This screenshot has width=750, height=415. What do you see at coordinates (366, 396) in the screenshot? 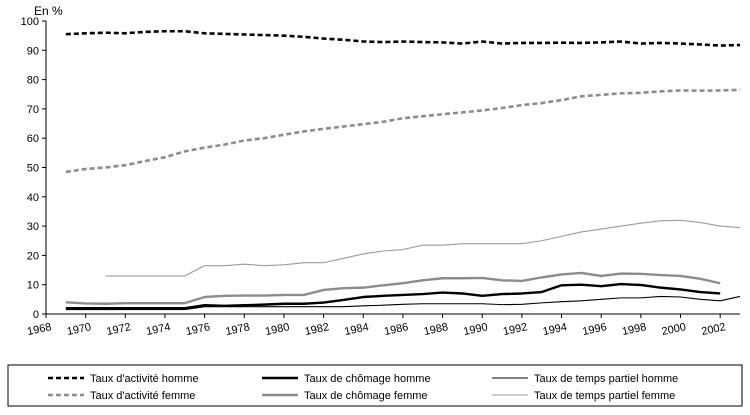
I see `legend-label: Taux de chômage femme` at bounding box center [366, 396].